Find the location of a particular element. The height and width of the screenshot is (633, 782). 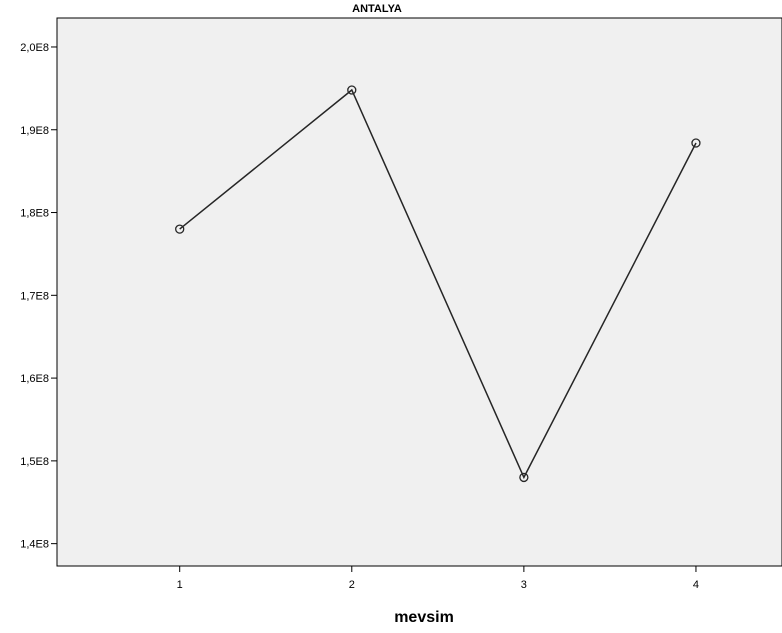

y-tick-label: 1,4E8 is located at coordinates (34, 545).